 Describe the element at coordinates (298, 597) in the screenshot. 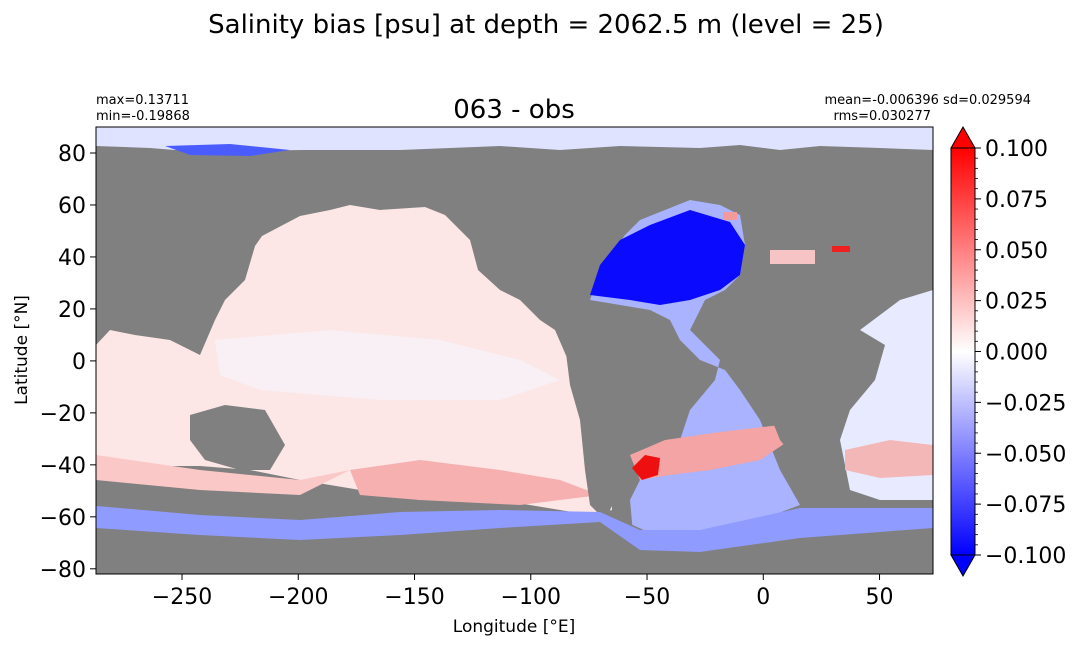

I see `x-tick-label: −200` at that location.